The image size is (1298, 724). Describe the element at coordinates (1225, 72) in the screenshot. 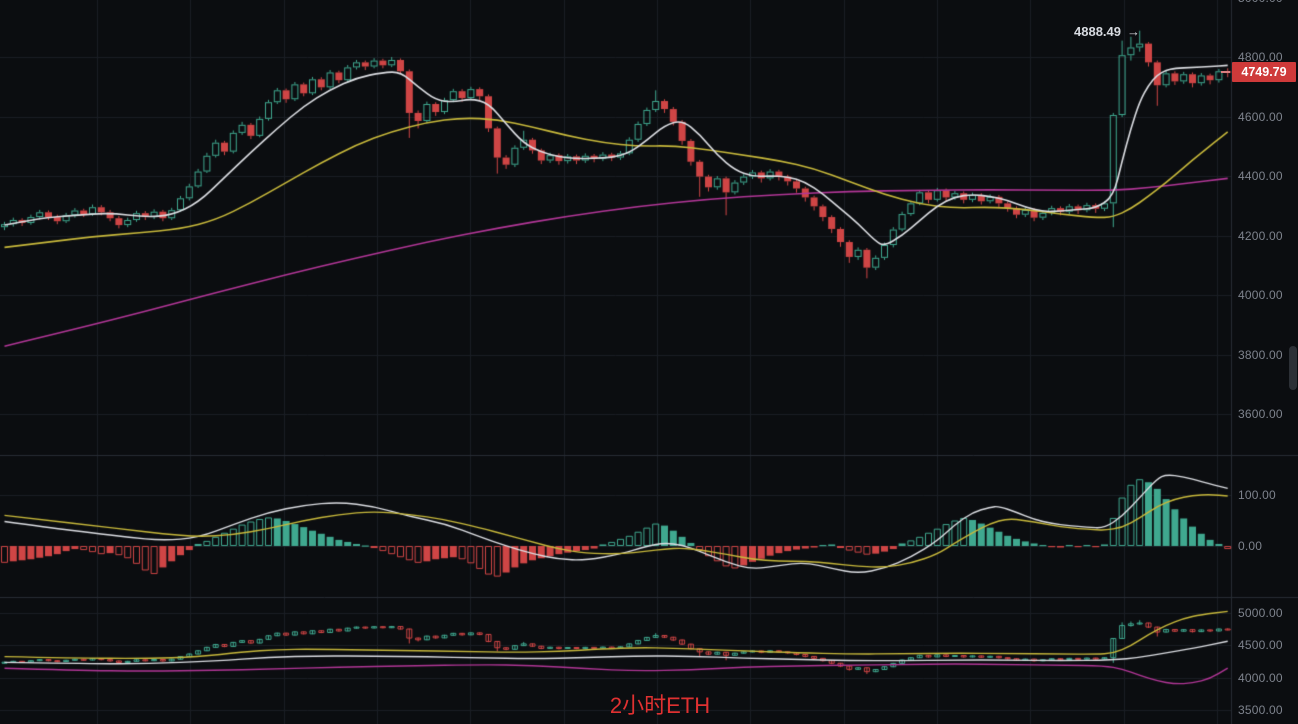

I see `last-price-tick` at that location.